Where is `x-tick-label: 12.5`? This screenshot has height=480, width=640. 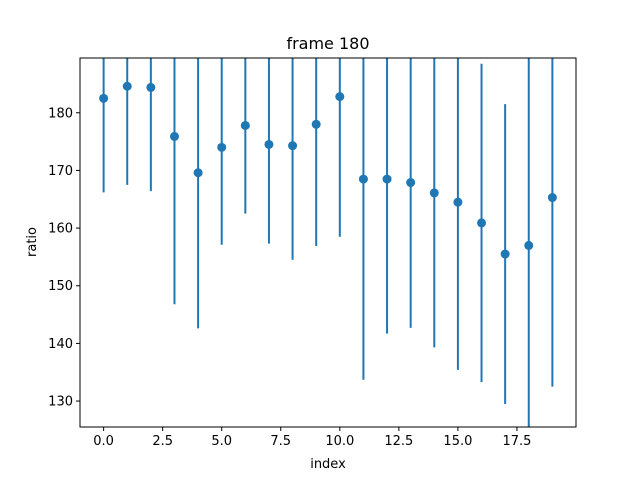
x-tick-label: 12.5 is located at coordinates (398, 441).